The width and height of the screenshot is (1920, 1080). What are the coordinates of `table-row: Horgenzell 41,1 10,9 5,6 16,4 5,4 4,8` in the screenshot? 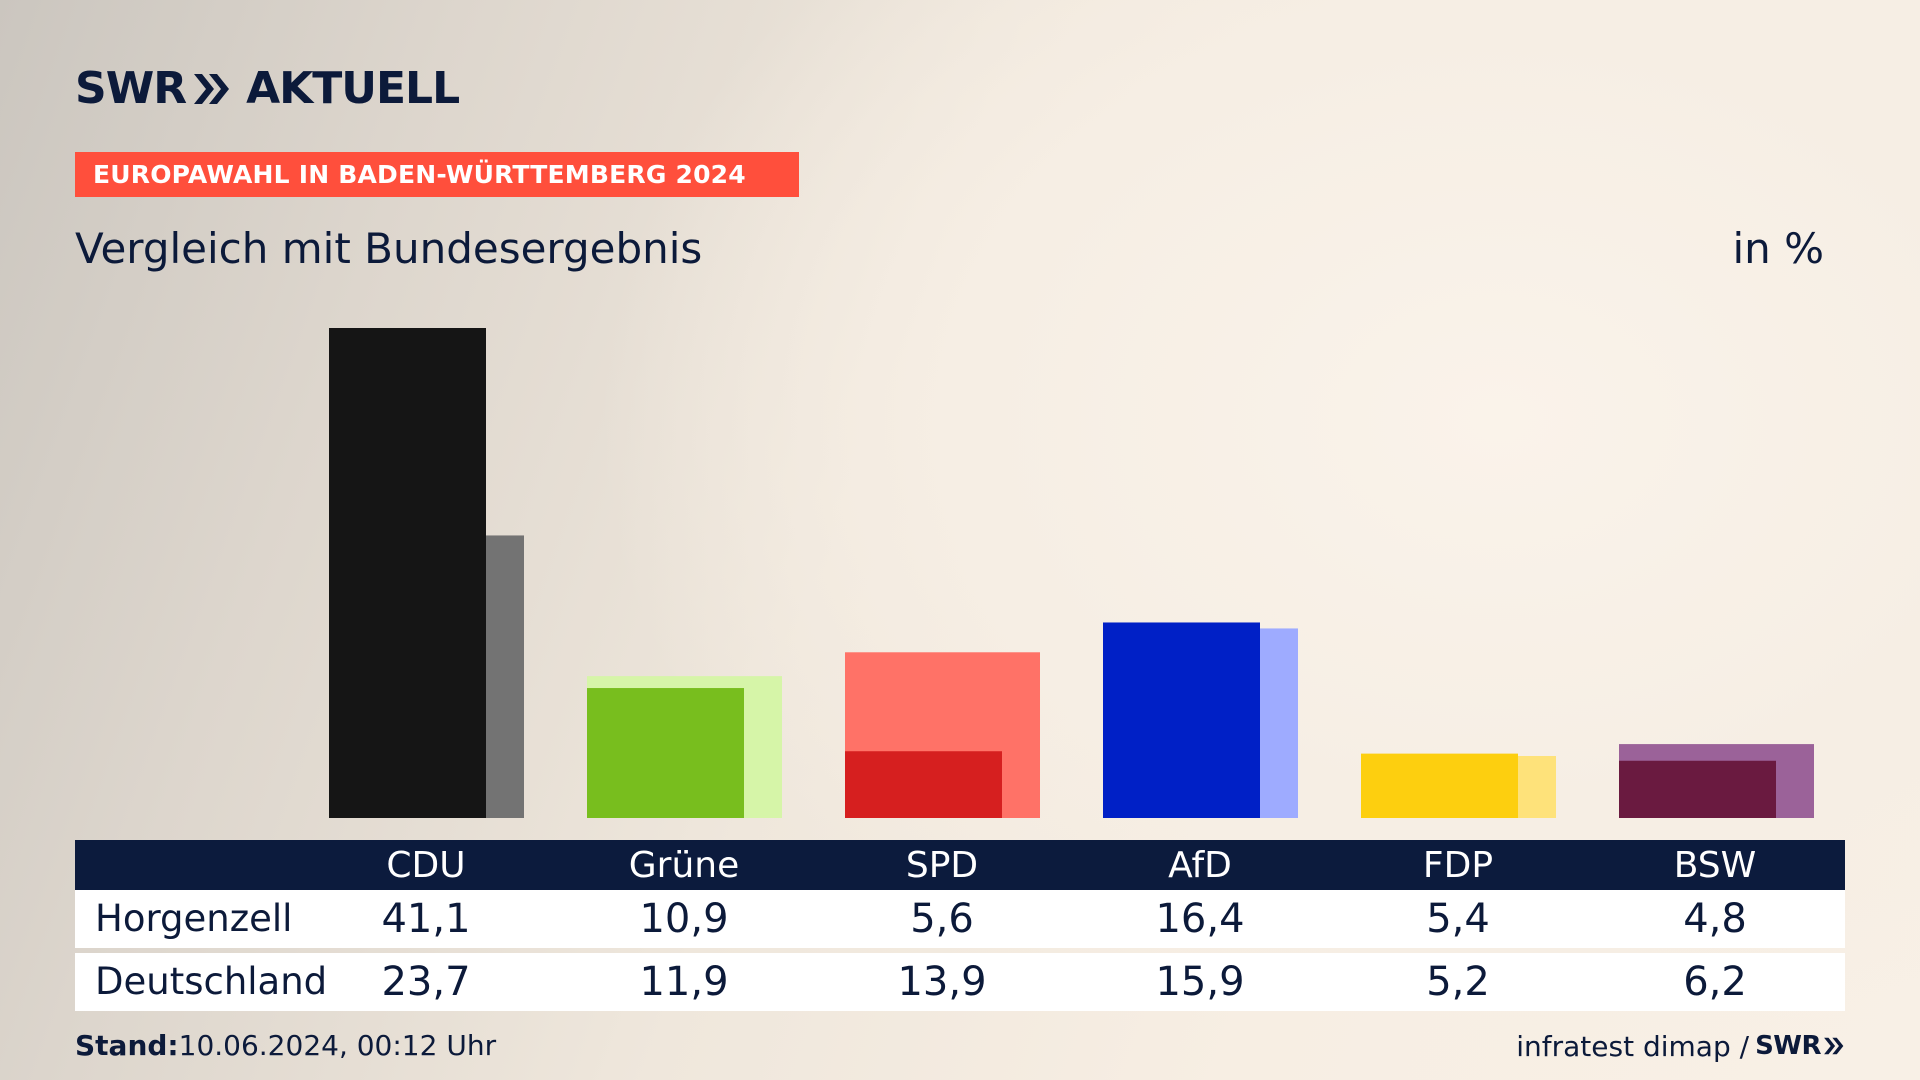 It's located at (960, 919).